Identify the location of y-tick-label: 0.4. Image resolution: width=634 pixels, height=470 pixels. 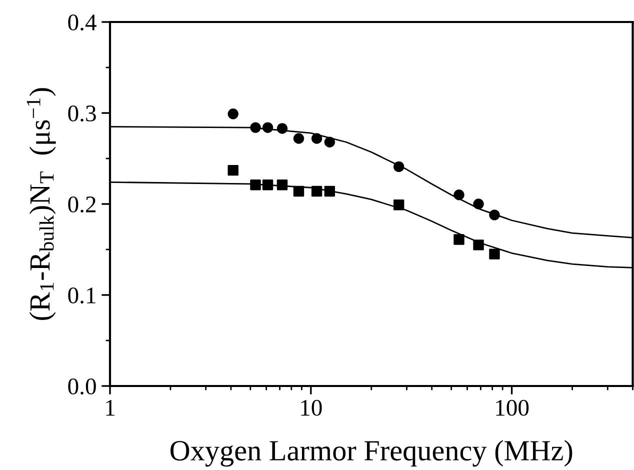
(82, 22).